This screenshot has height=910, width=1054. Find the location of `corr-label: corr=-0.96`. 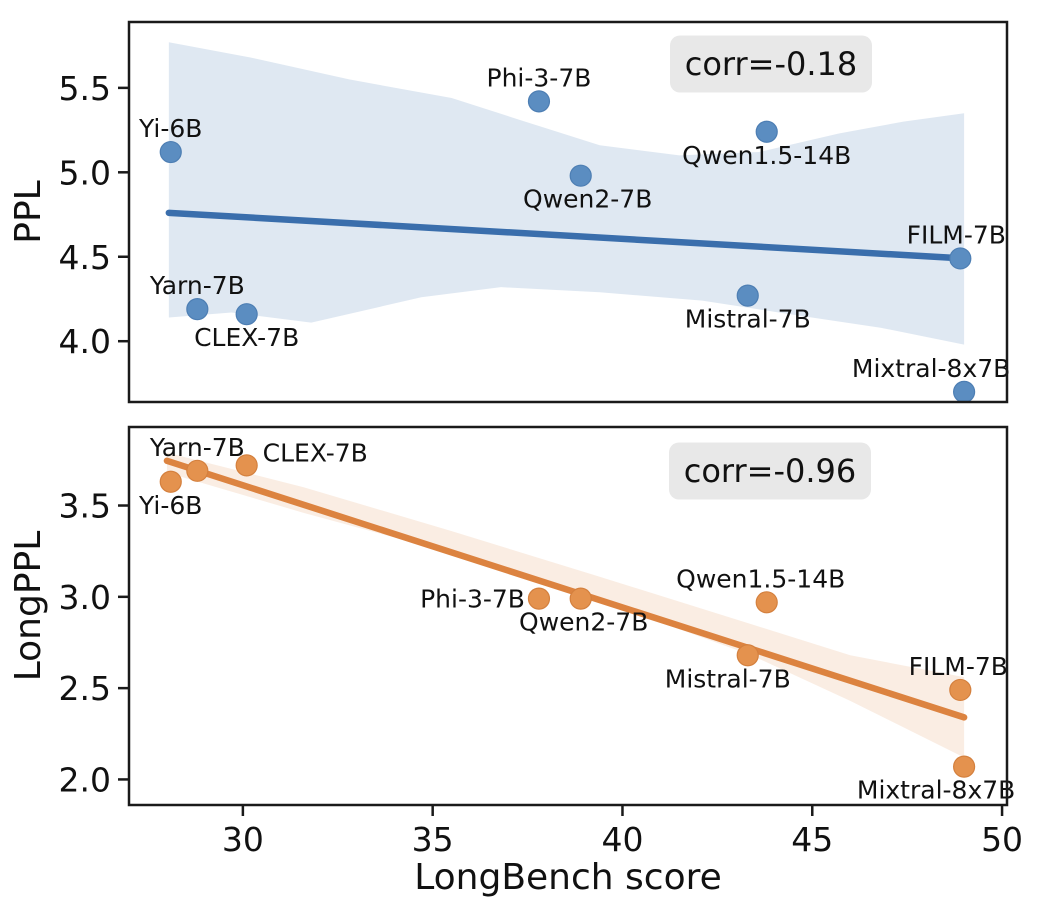

corr-label: corr=-0.96 is located at coordinates (770, 471).